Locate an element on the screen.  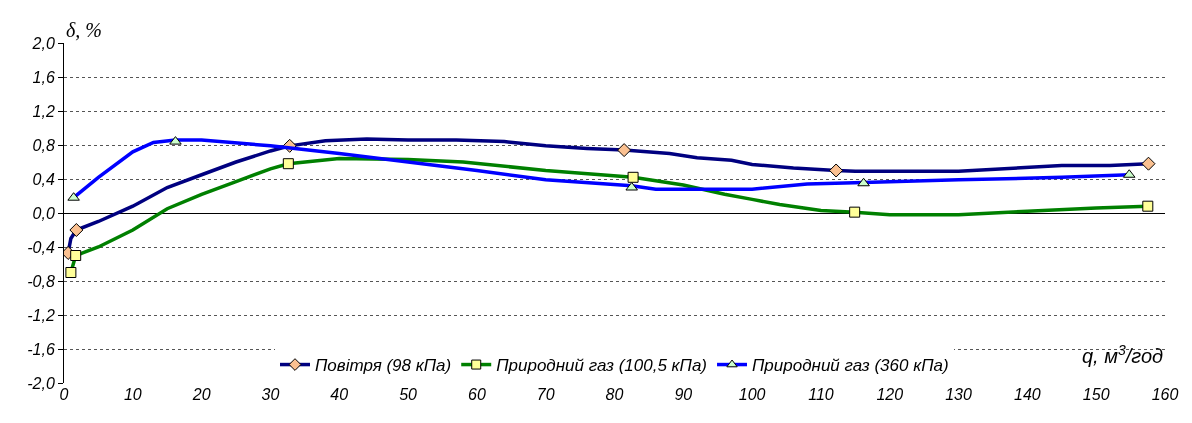
x-tick-label: 150 is located at coordinates (1096, 394).